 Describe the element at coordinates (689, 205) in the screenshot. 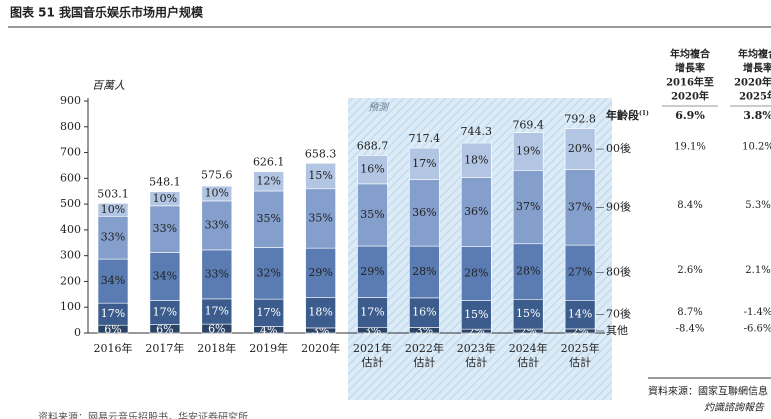

I see `growth-value: 8.4%` at that location.